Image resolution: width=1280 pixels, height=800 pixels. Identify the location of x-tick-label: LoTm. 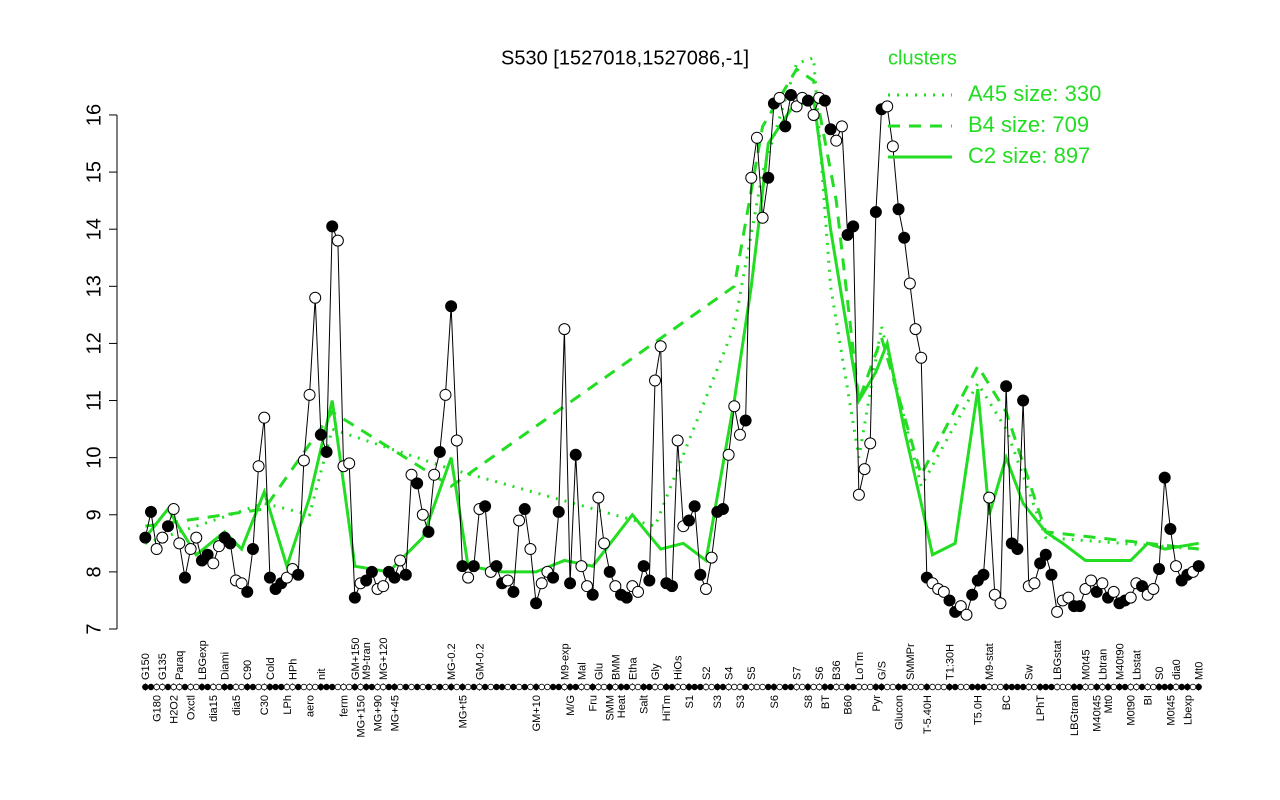
(860, 666).